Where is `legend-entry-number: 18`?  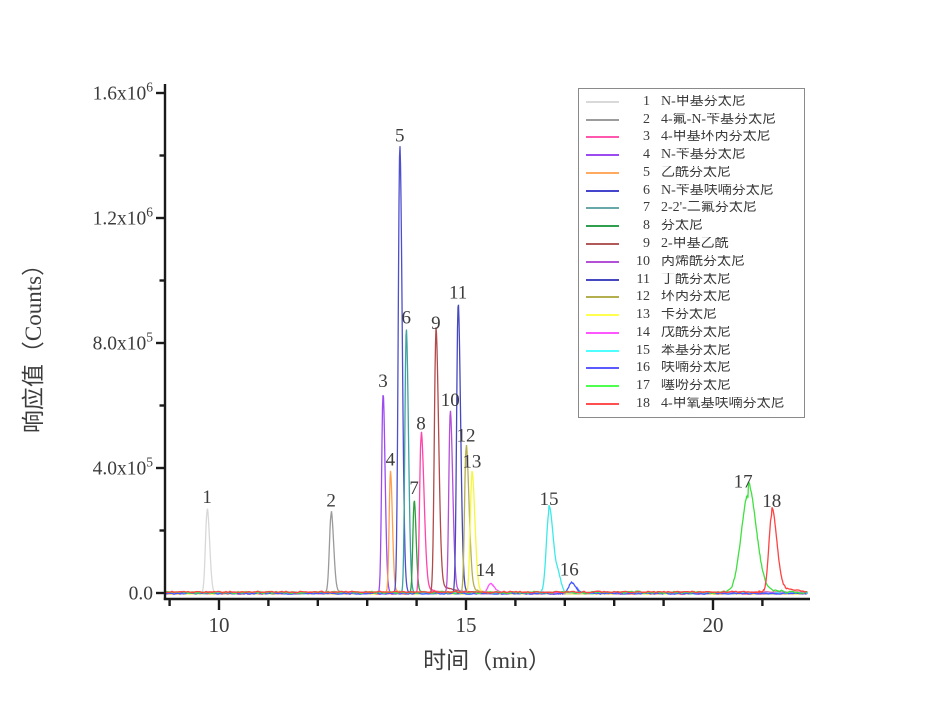 legend-entry-number: 18 is located at coordinates (643, 403).